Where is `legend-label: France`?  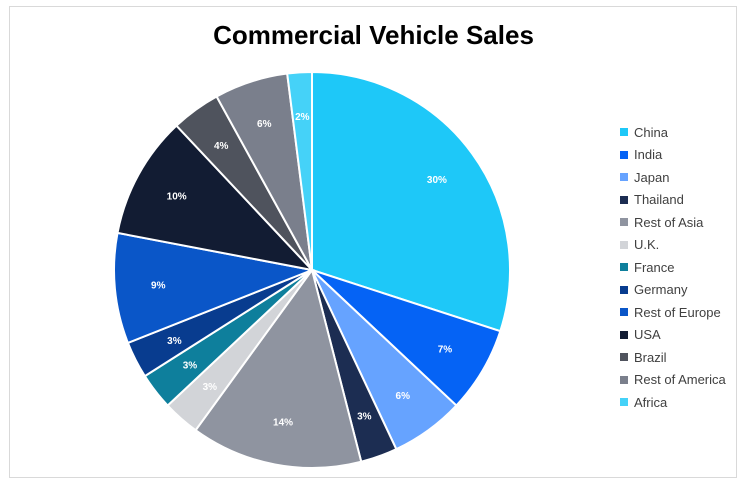
legend-label: France is located at coordinates (654, 267).